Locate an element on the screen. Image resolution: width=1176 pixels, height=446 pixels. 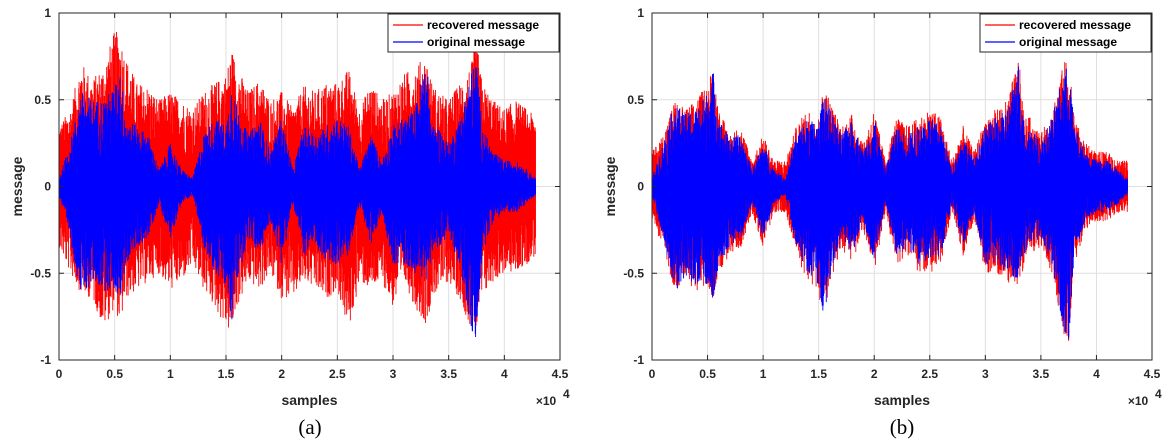
panel-caption: (b) is located at coordinates (902, 427).